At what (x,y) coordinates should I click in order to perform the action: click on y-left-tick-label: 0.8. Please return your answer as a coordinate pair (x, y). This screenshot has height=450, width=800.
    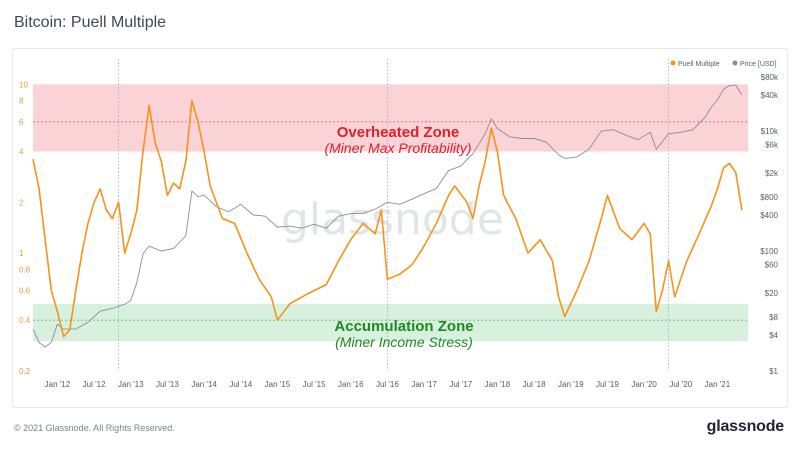
    Looking at the image, I should click on (25, 269).